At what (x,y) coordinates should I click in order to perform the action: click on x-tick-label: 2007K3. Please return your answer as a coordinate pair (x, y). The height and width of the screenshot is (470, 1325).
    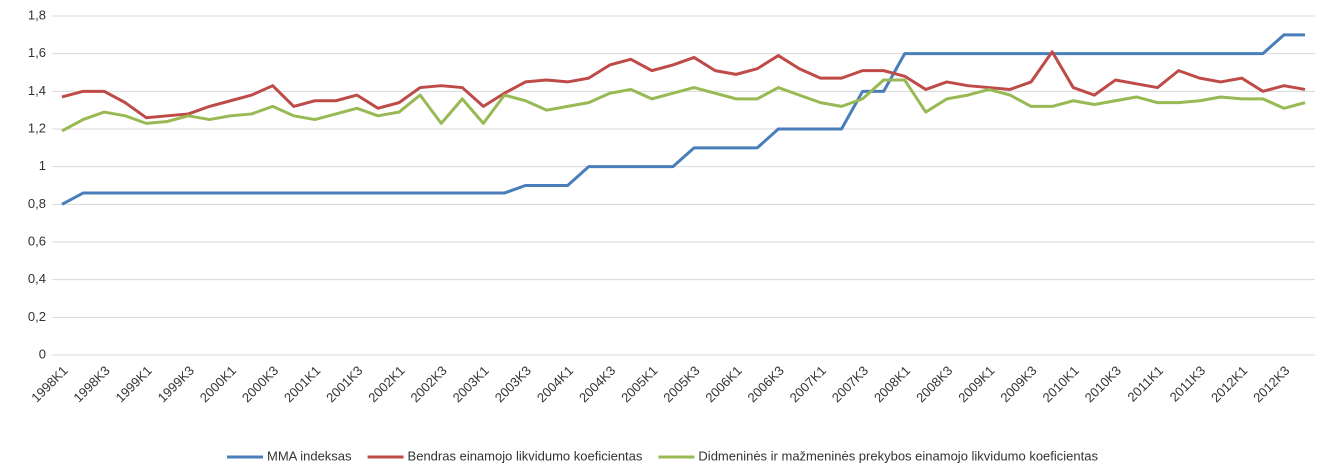
    Looking at the image, I should click on (850, 384).